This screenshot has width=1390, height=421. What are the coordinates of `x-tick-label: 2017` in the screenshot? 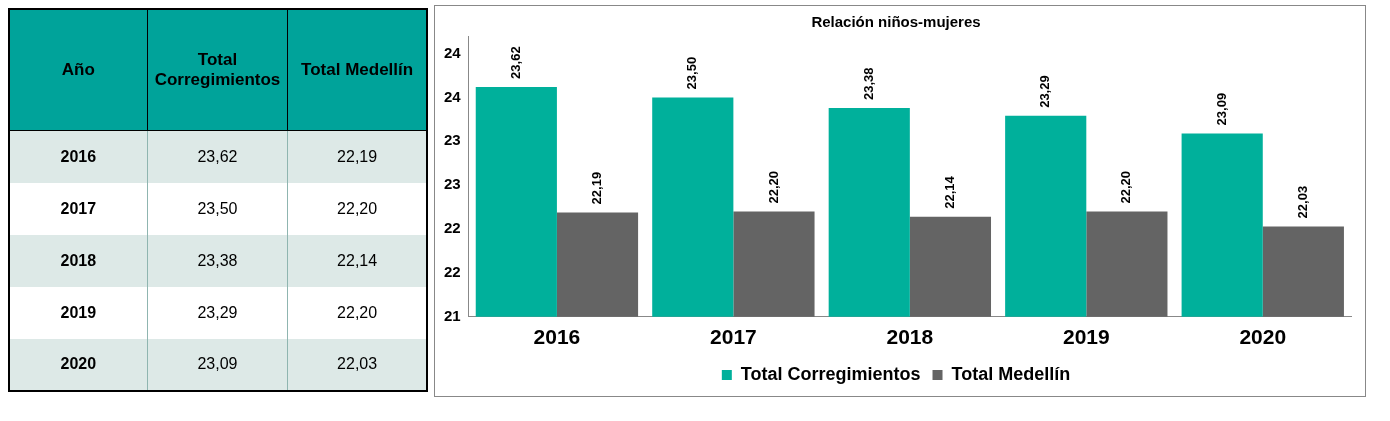 It's located at (733, 337).